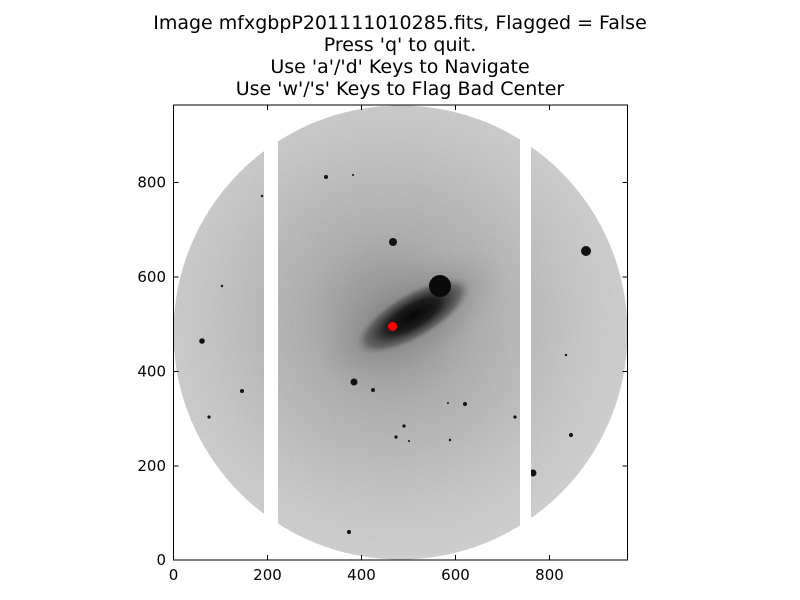 This screenshot has height=600, width=800. Describe the element at coordinates (151, 277) in the screenshot. I see `y-tick-label-600: 600` at that location.